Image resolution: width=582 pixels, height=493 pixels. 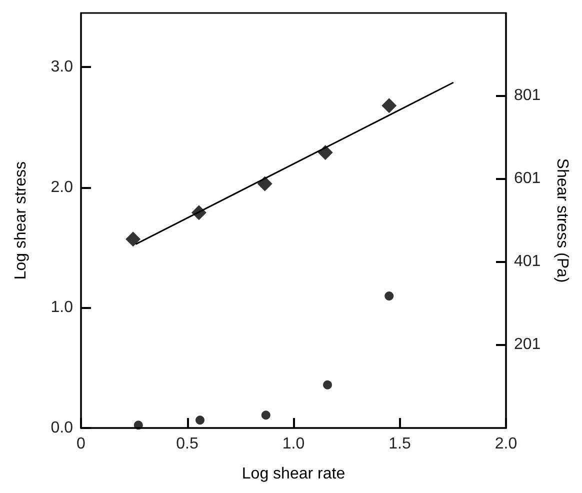 What do you see at coordinates (562, 220) in the screenshot?
I see `y2-axis-title: Shear stress (Pa)` at bounding box center [562, 220].